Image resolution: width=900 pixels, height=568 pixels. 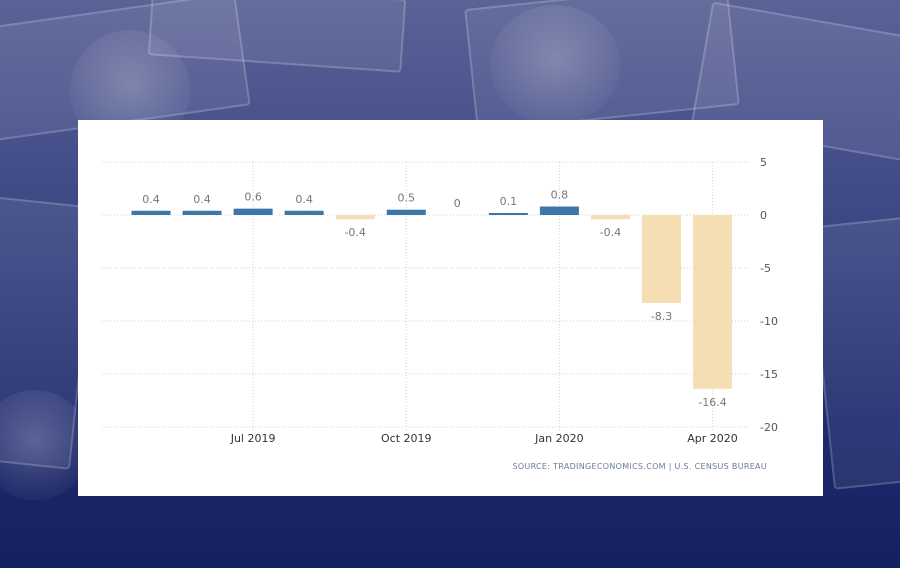 What do you see at coordinates (407, 198) in the screenshot?
I see `data-label: 0.5` at bounding box center [407, 198].